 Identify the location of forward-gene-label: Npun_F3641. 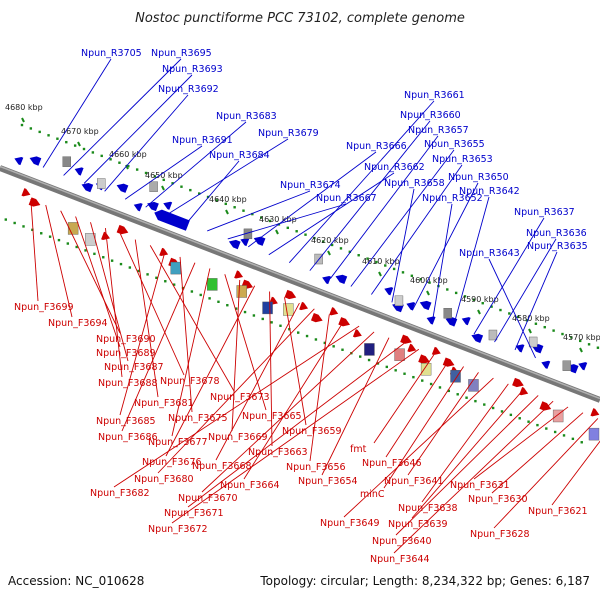
(414, 481).